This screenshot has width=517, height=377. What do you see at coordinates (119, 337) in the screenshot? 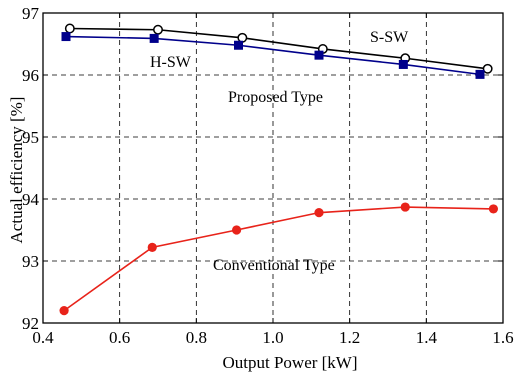
I see `x-tick-label: 0.6` at bounding box center [119, 337].